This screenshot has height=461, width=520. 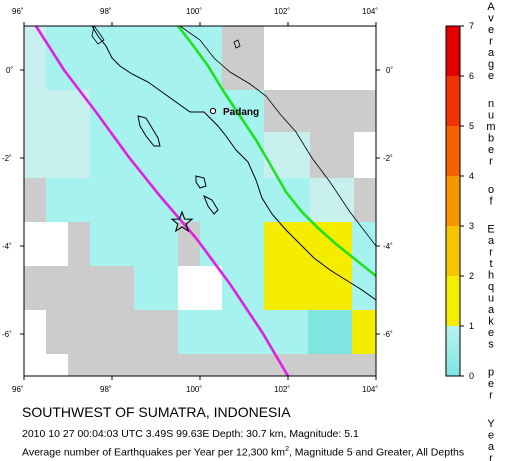 I want to click on pagai-island, so click(x=211, y=204).